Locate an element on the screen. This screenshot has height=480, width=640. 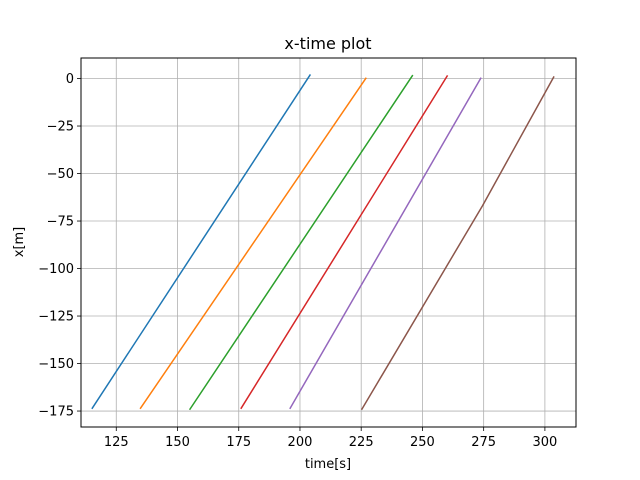
chart-title: x-time plot is located at coordinates (327, 43).